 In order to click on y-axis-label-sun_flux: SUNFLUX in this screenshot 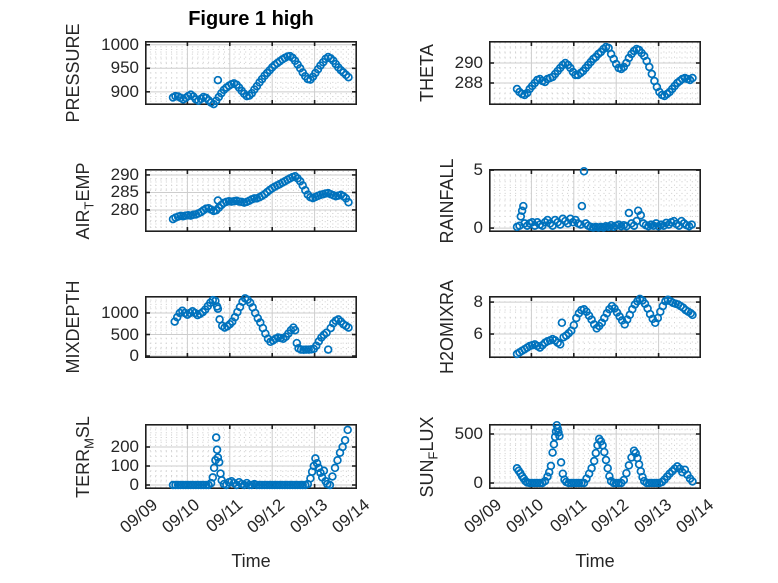, I will do `click(428, 457)`.